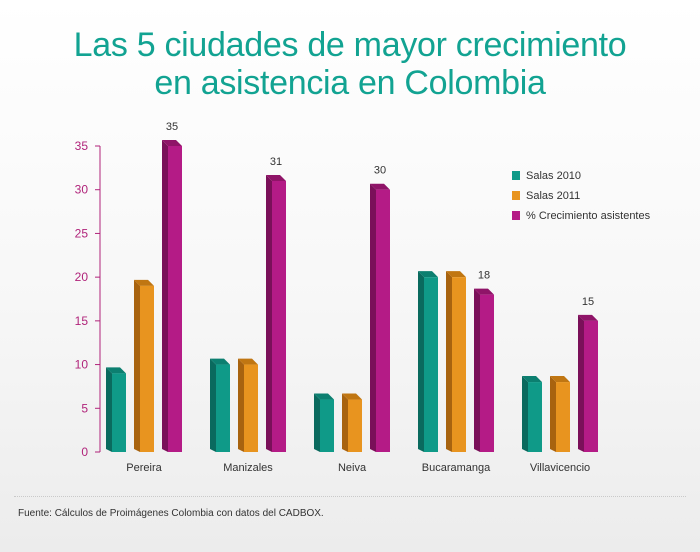  I want to click on legend-item-salas-2010: Salas 2010, so click(581, 180).